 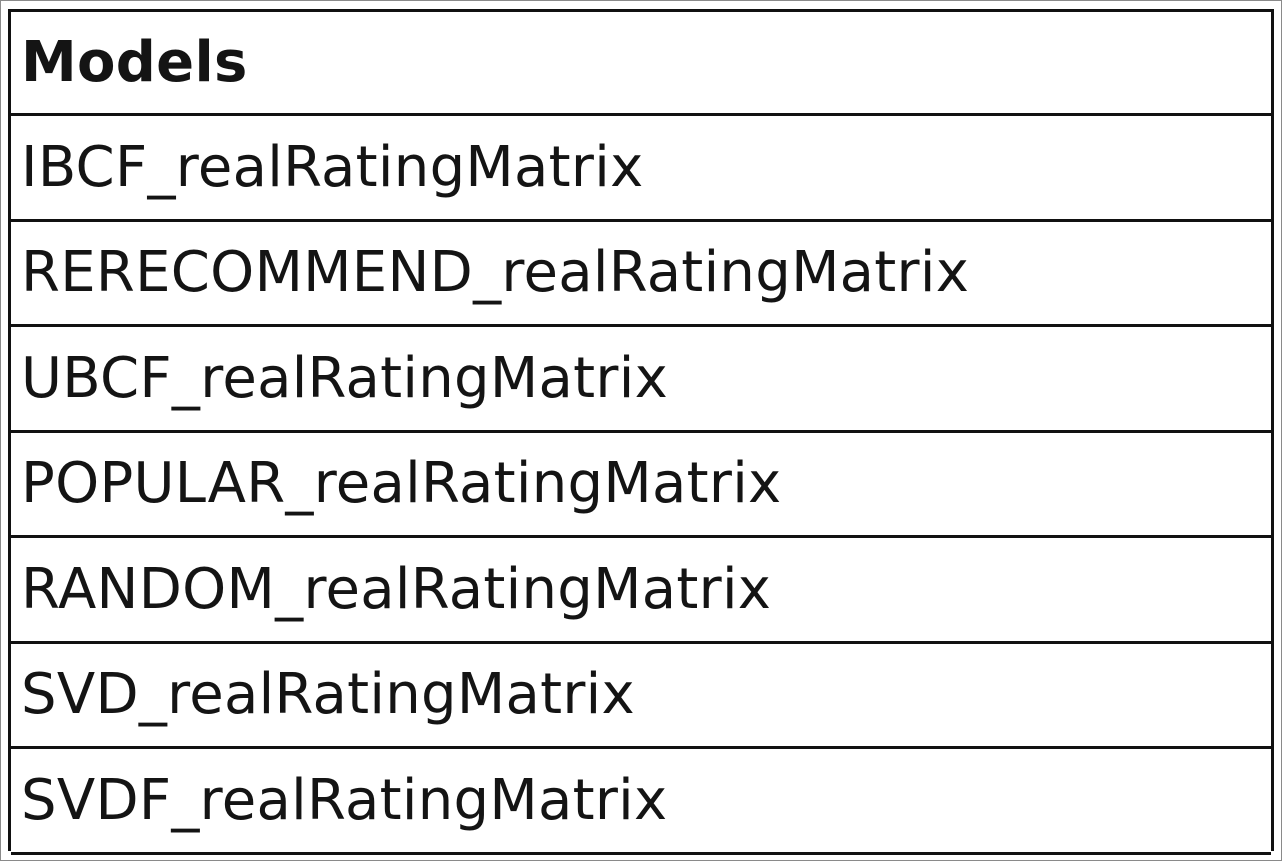 What do you see at coordinates (641, 169) in the screenshot?
I see `table-row: IBCF_realRatingMatrix` at bounding box center [641, 169].